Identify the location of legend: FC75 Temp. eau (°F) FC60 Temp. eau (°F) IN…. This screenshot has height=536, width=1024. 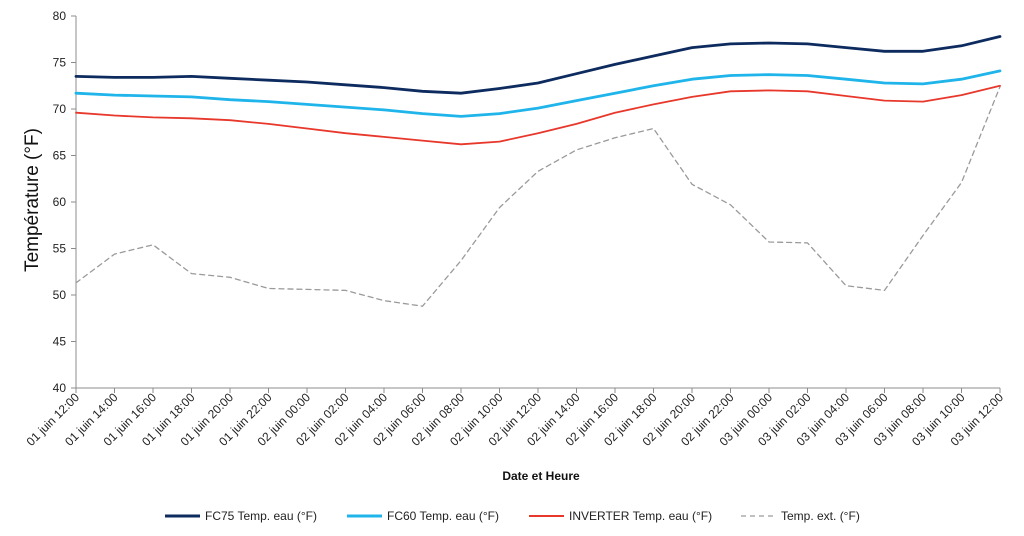
(512, 516).